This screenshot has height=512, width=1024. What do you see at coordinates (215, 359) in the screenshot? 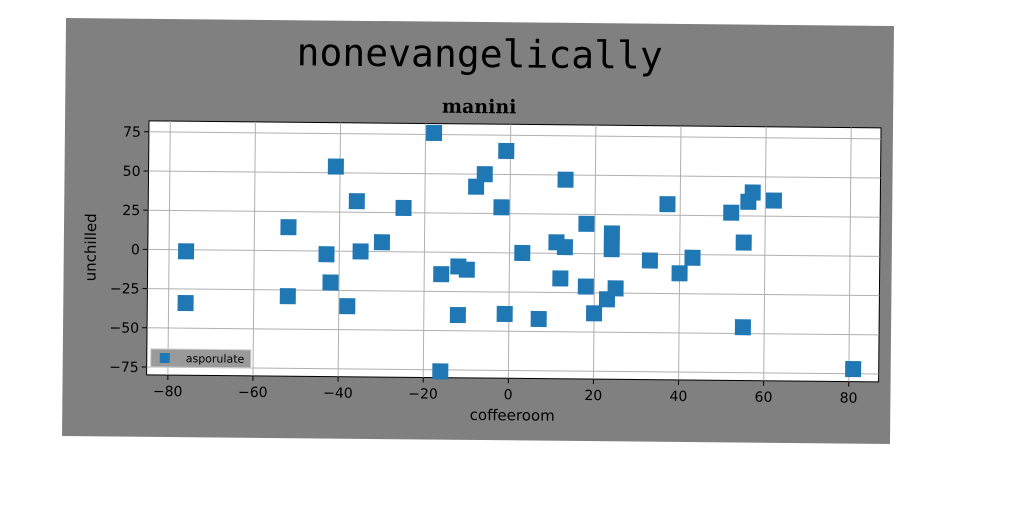
I see `legend-label: asporulate` at bounding box center [215, 359].